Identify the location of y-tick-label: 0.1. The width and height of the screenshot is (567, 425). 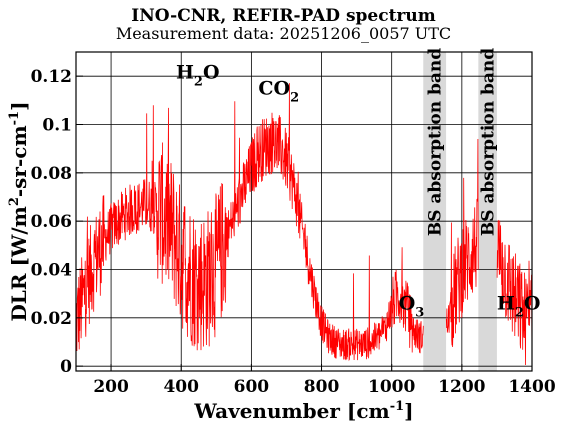
(57, 126).